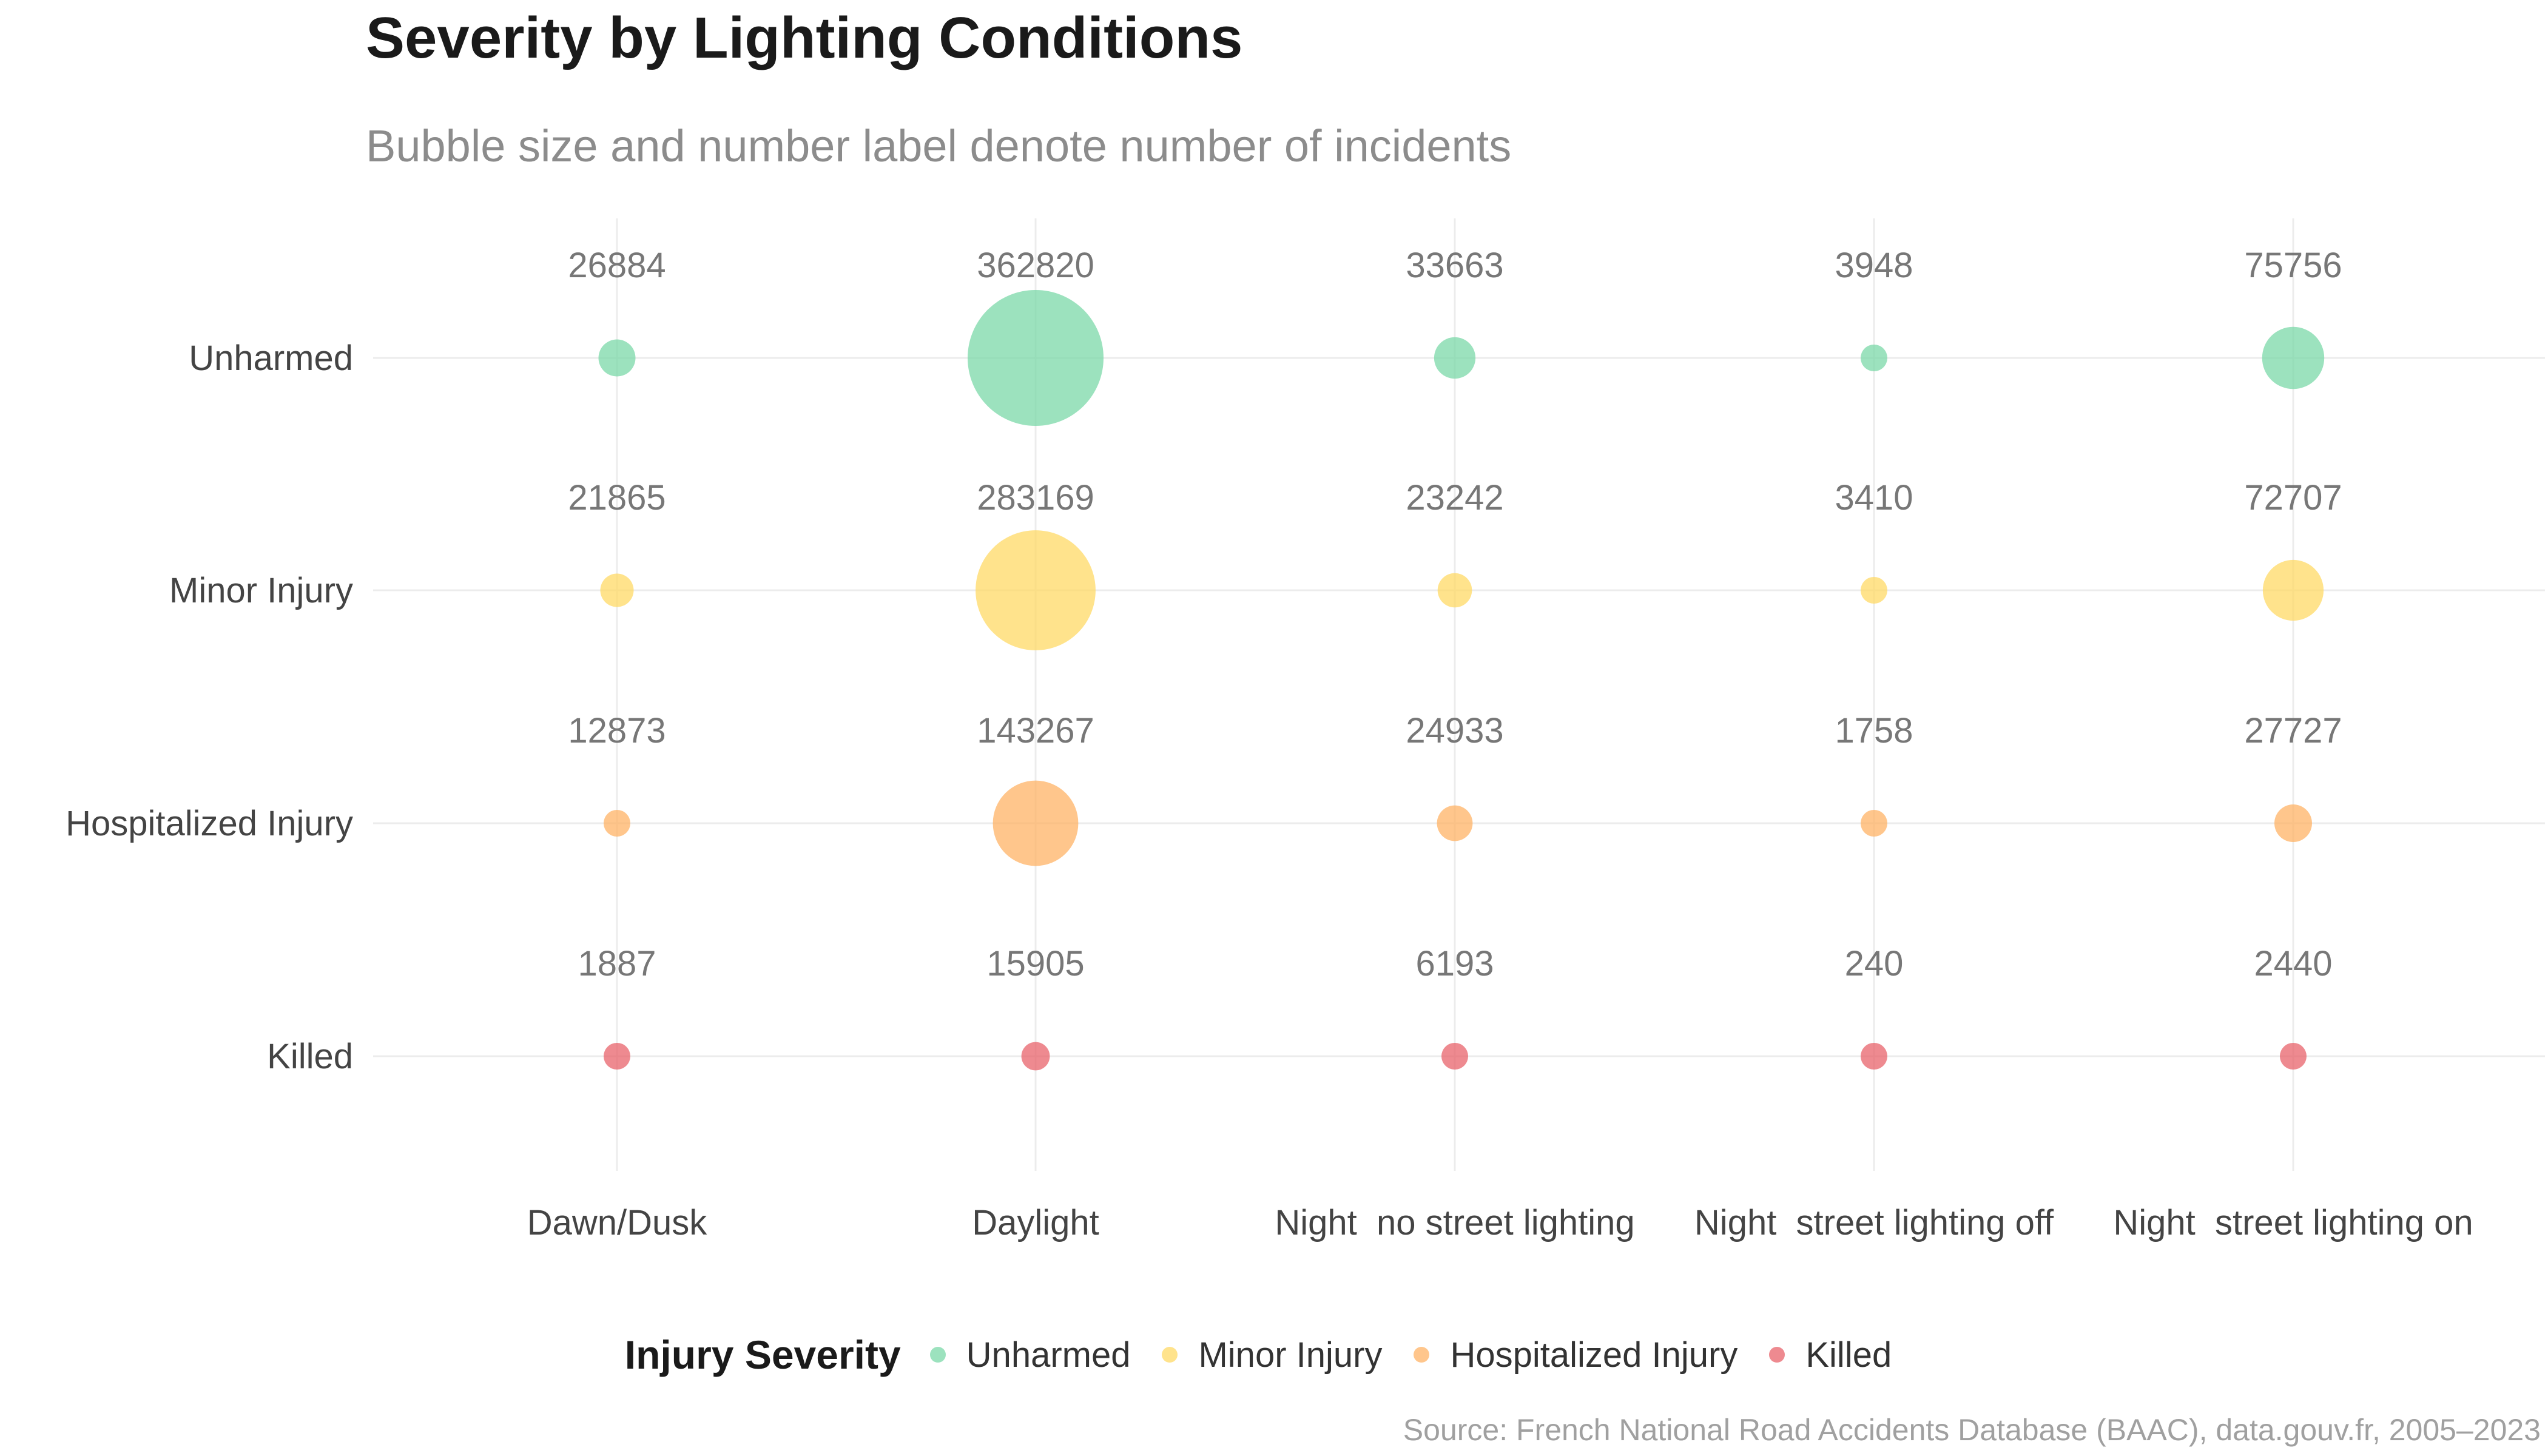 This screenshot has width=2548, height=1456. I want to click on value-label-hospitalized-injury-night-no-street-lighting: 24933, so click(1454, 730).